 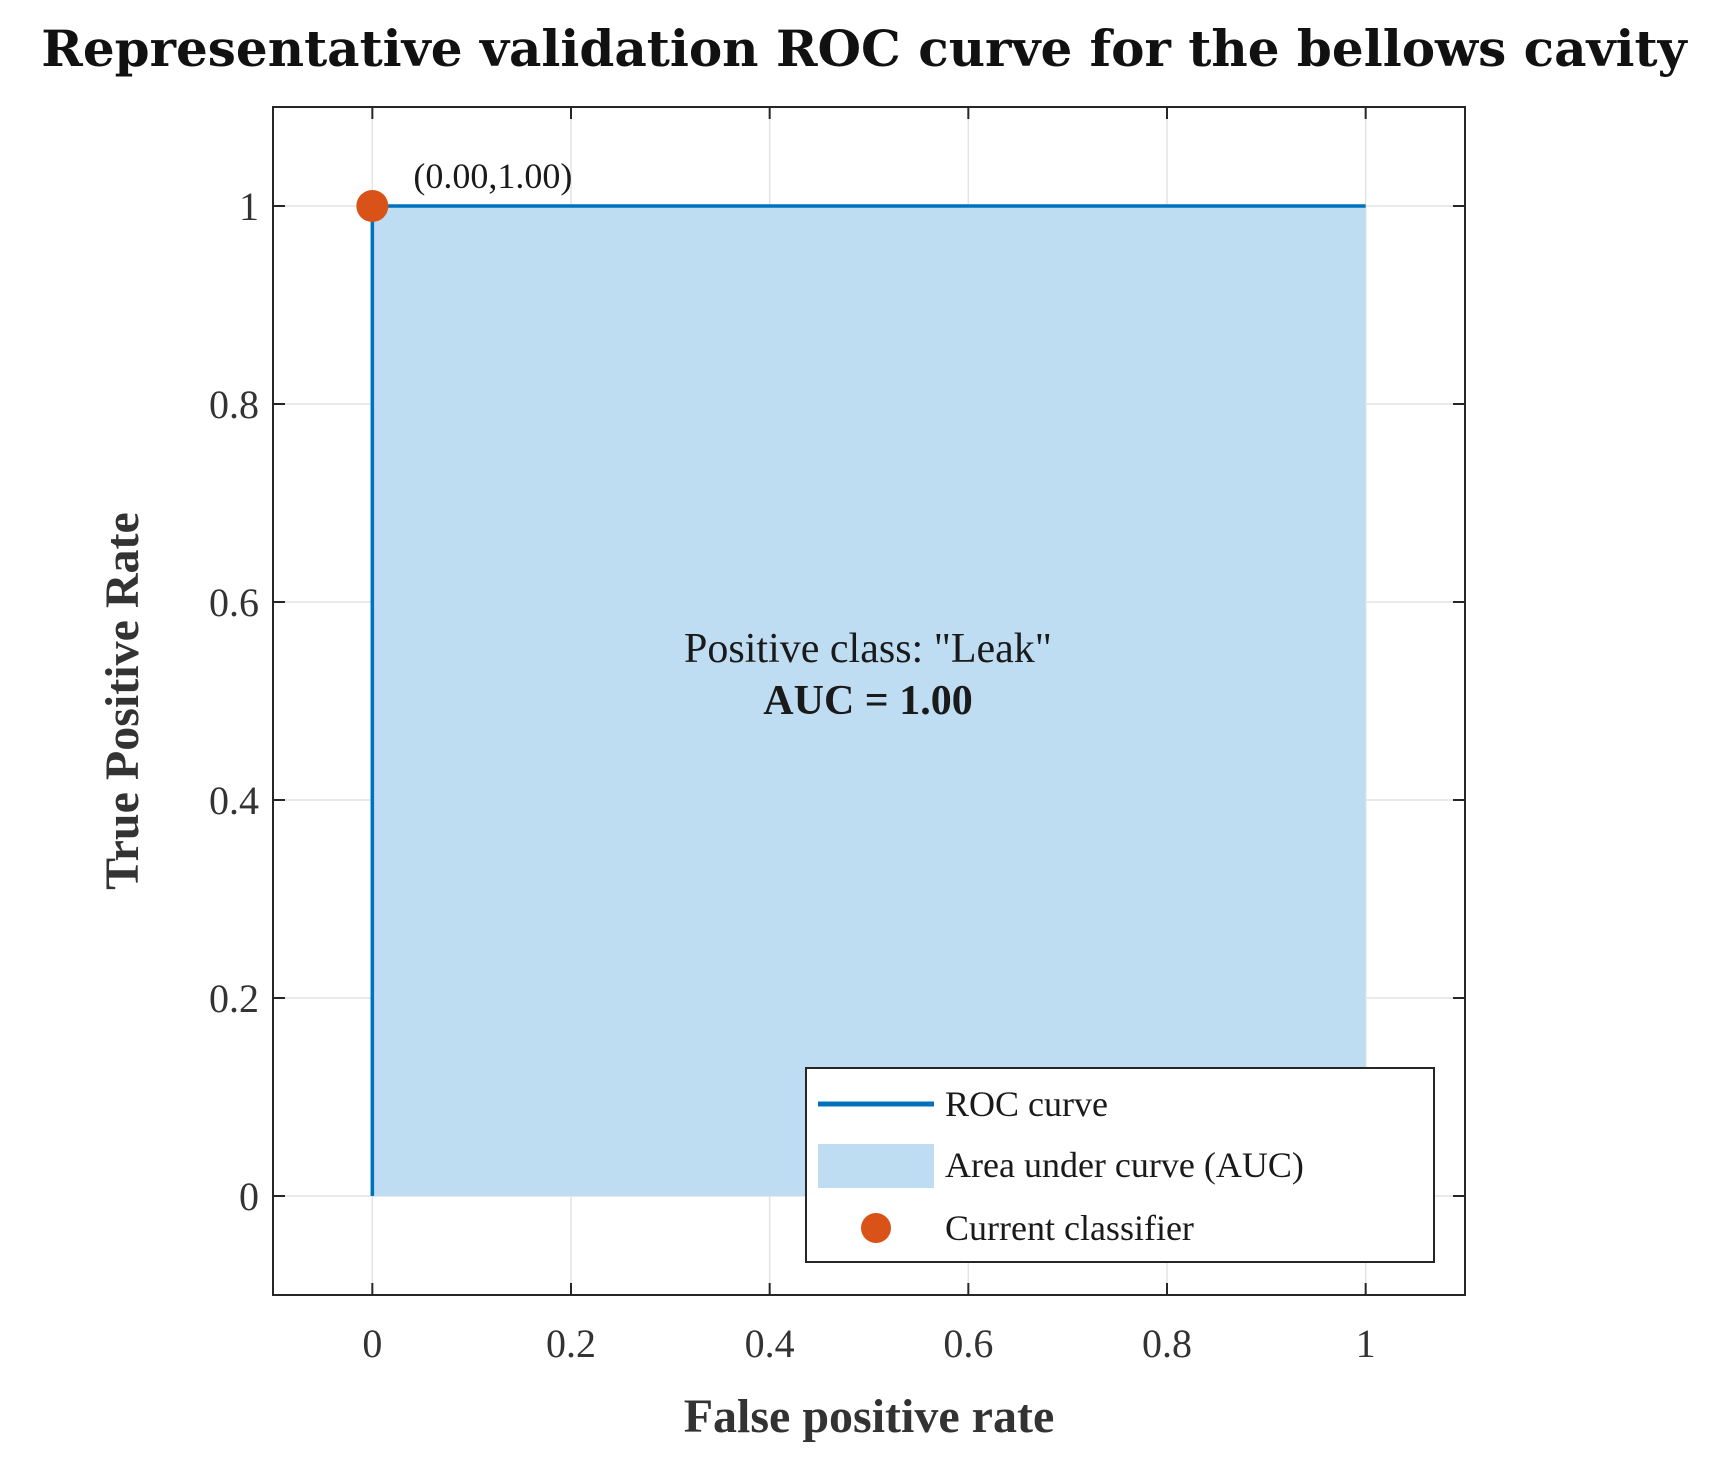 What do you see at coordinates (249, 1196) in the screenshot?
I see `y-tick-label: 0` at bounding box center [249, 1196].